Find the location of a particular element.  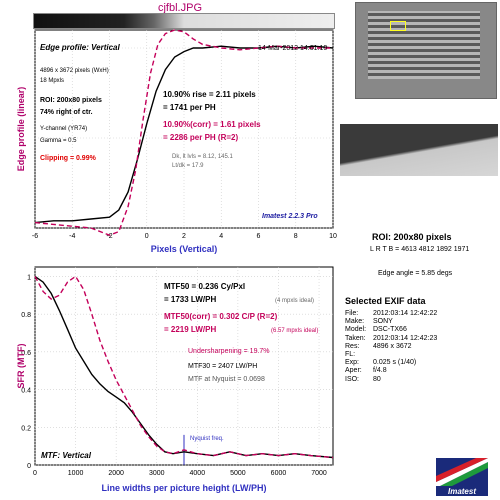

rise-line-2: = 1741 per PH is located at coordinates (189, 107).